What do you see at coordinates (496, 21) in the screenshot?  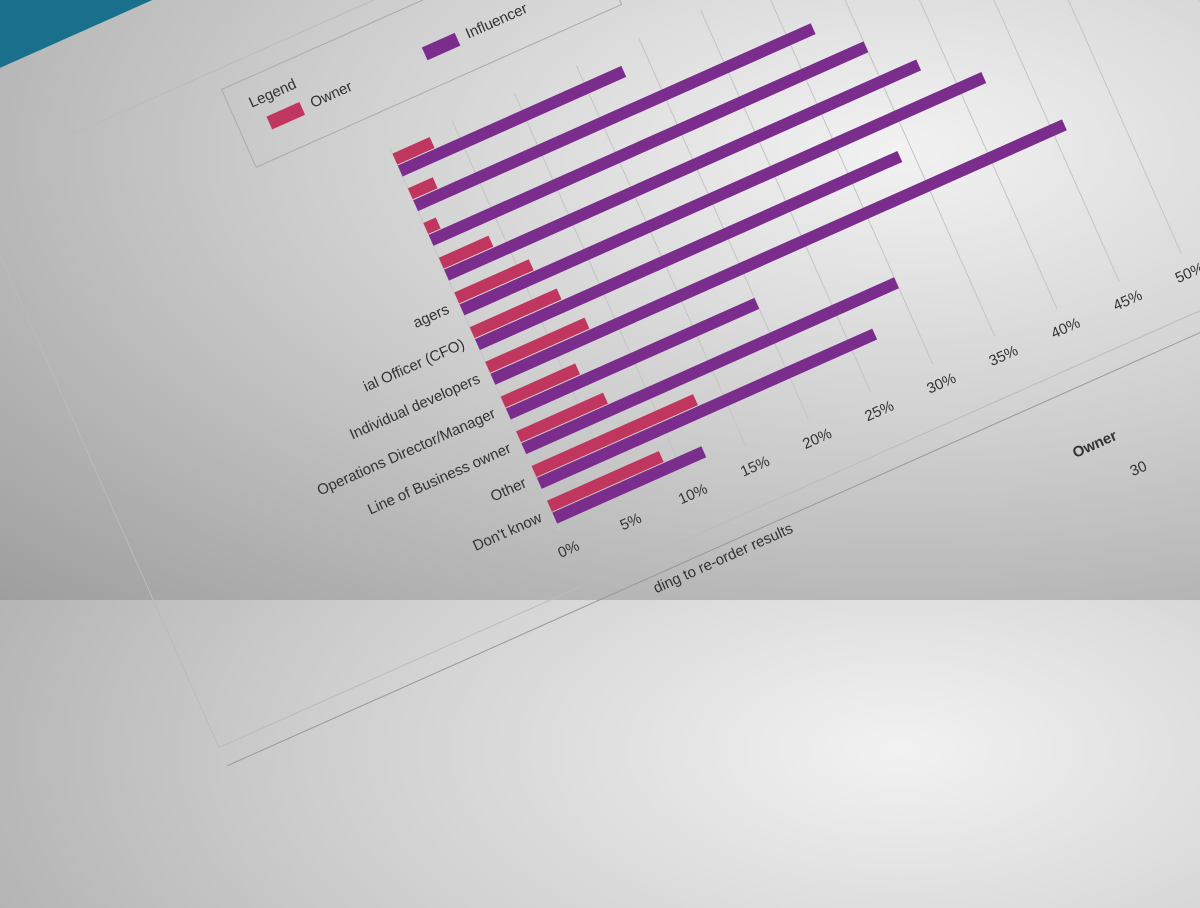 I see `legend-label: Influencer` at bounding box center [496, 21].